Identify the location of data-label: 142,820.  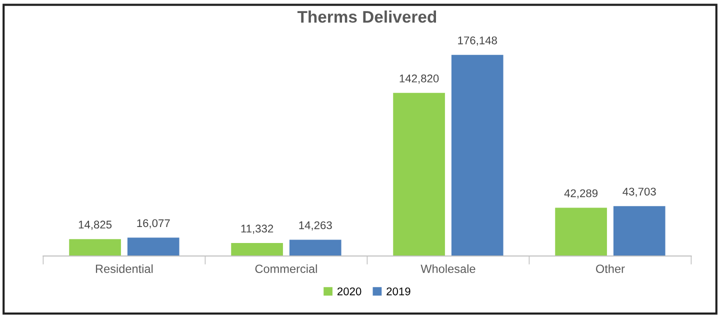
(419, 79).